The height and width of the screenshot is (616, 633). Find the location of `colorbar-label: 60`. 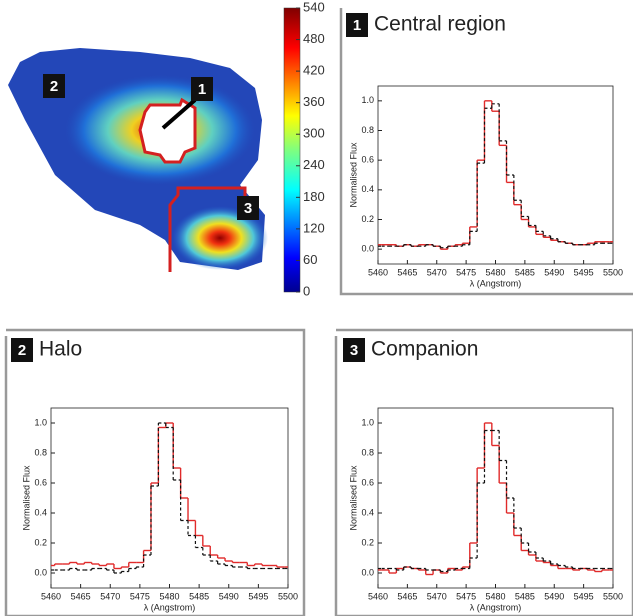

colorbar-label: 60 is located at coordinates (310, 259).